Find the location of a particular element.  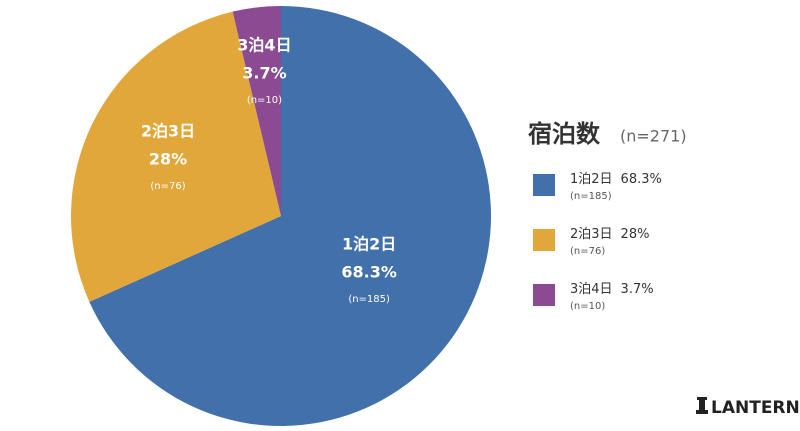

legend-count: (n=185) is located at coordinates (591, 196).